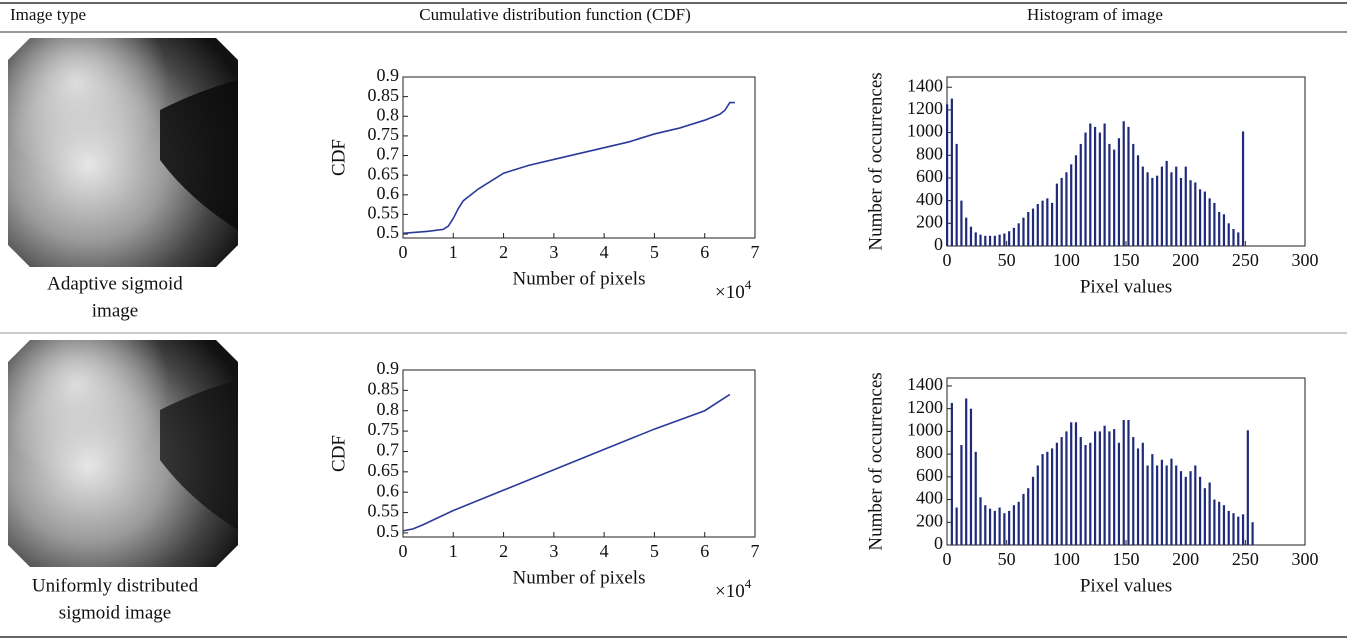 Image resolution: width=1347 pixels, height=640 pixels. What do you see at coordinates (938, 244) in the screenshot?
I see `y-tick-label: 0` at bounding box center [938, 244].